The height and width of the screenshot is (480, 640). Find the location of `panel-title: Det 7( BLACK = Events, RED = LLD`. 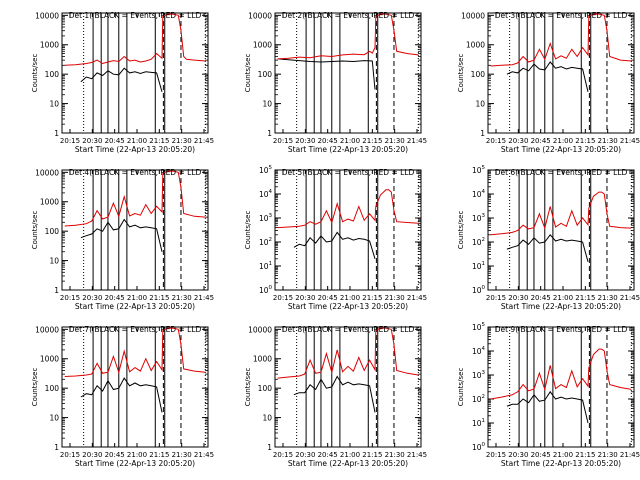

panel-title: Det 7( BLACK = Events, RED = LLD is located at coordinates (135, 329).